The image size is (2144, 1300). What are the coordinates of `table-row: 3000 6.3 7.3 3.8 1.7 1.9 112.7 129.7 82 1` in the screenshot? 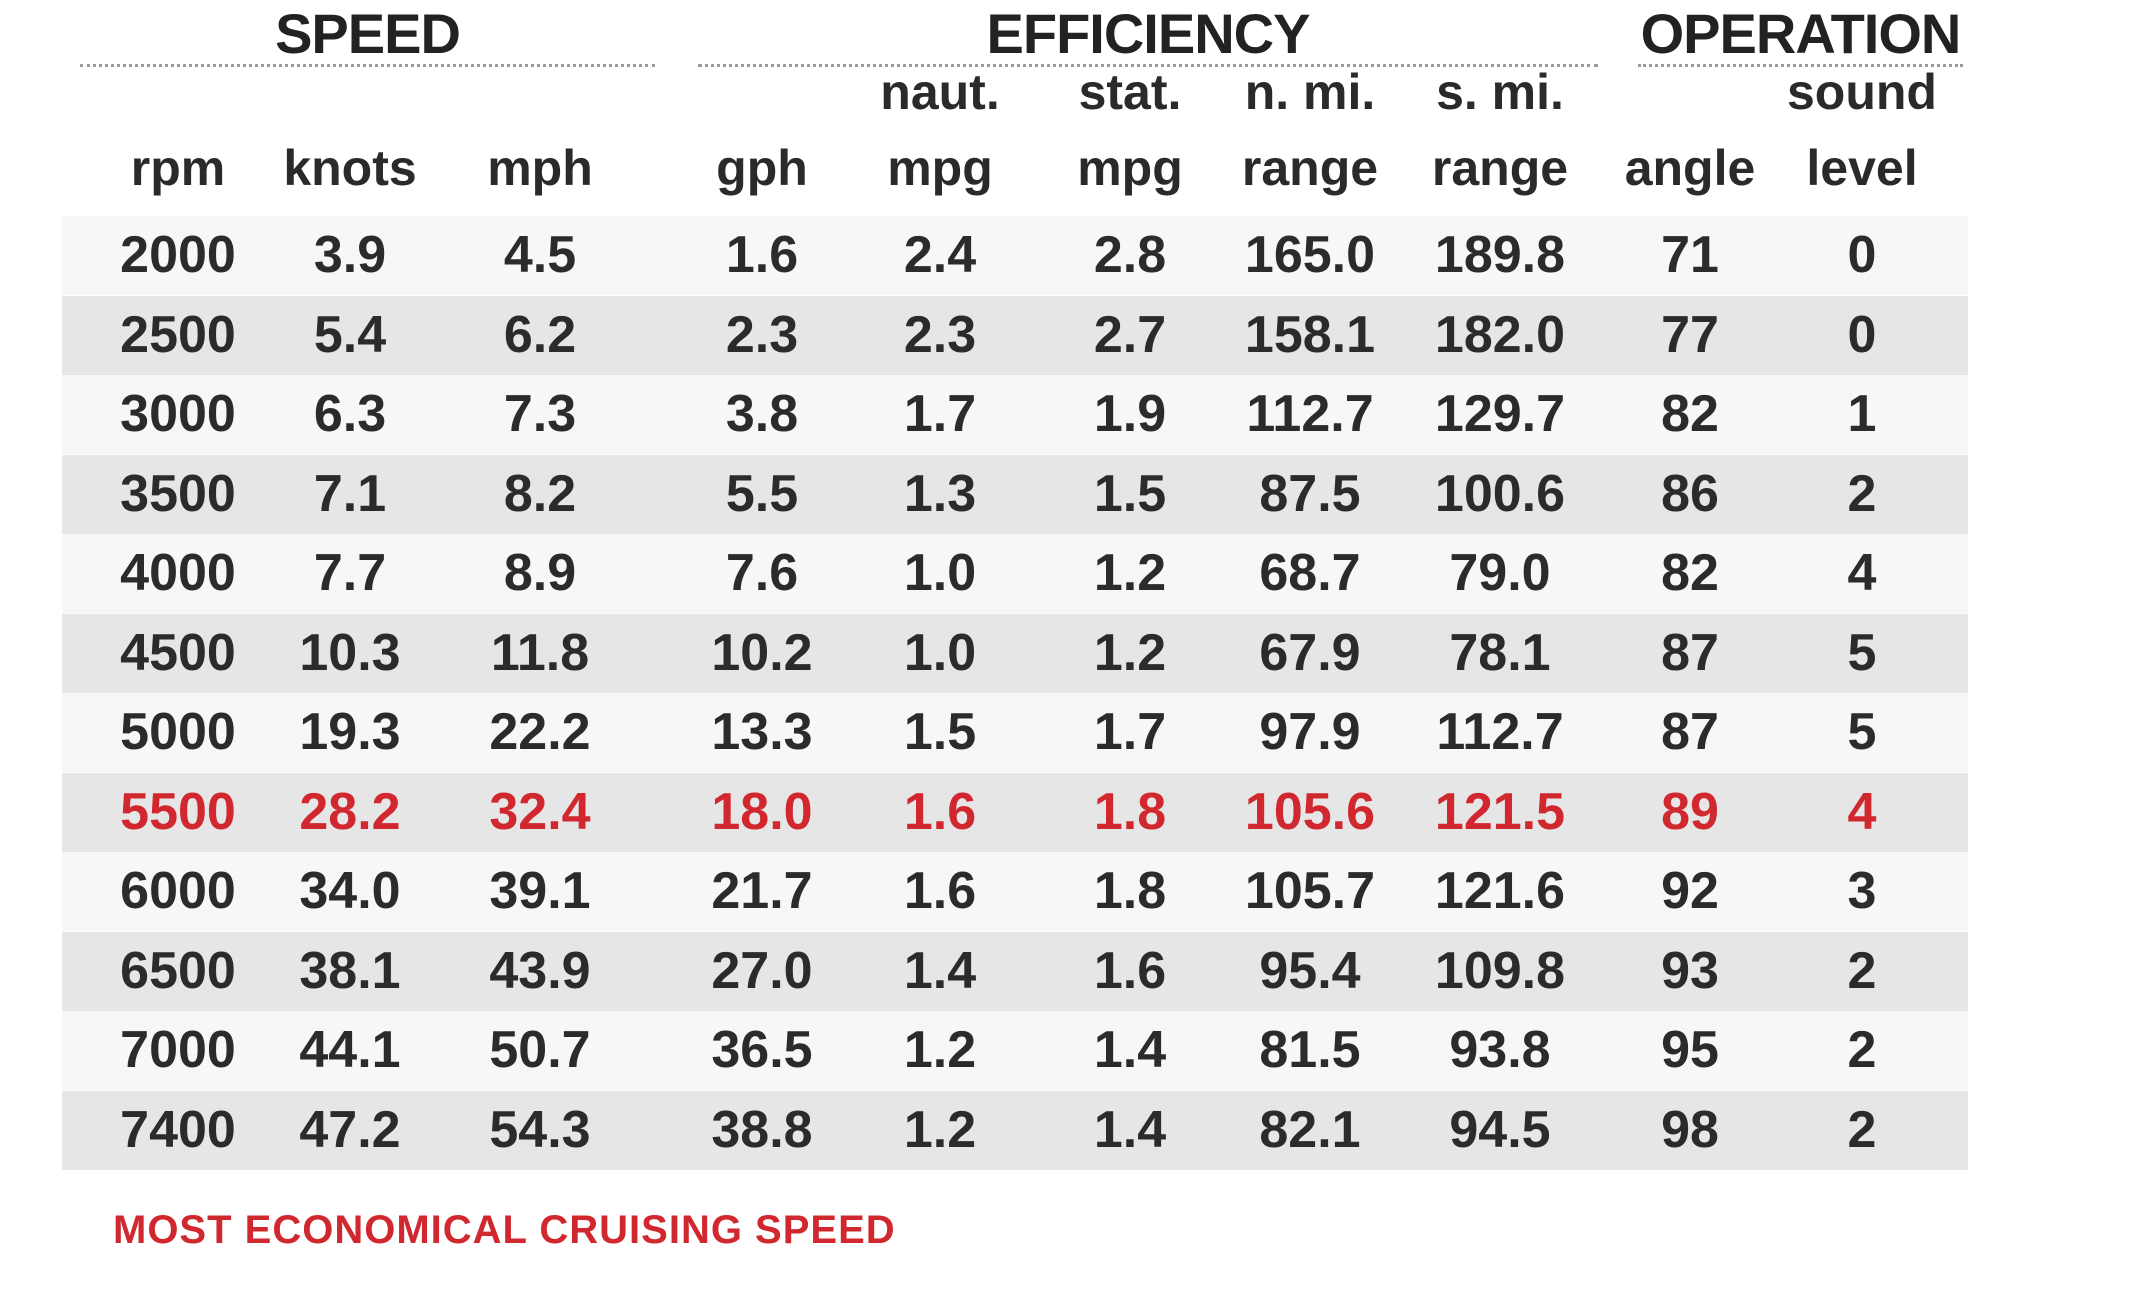 It's located at (1015, 414).